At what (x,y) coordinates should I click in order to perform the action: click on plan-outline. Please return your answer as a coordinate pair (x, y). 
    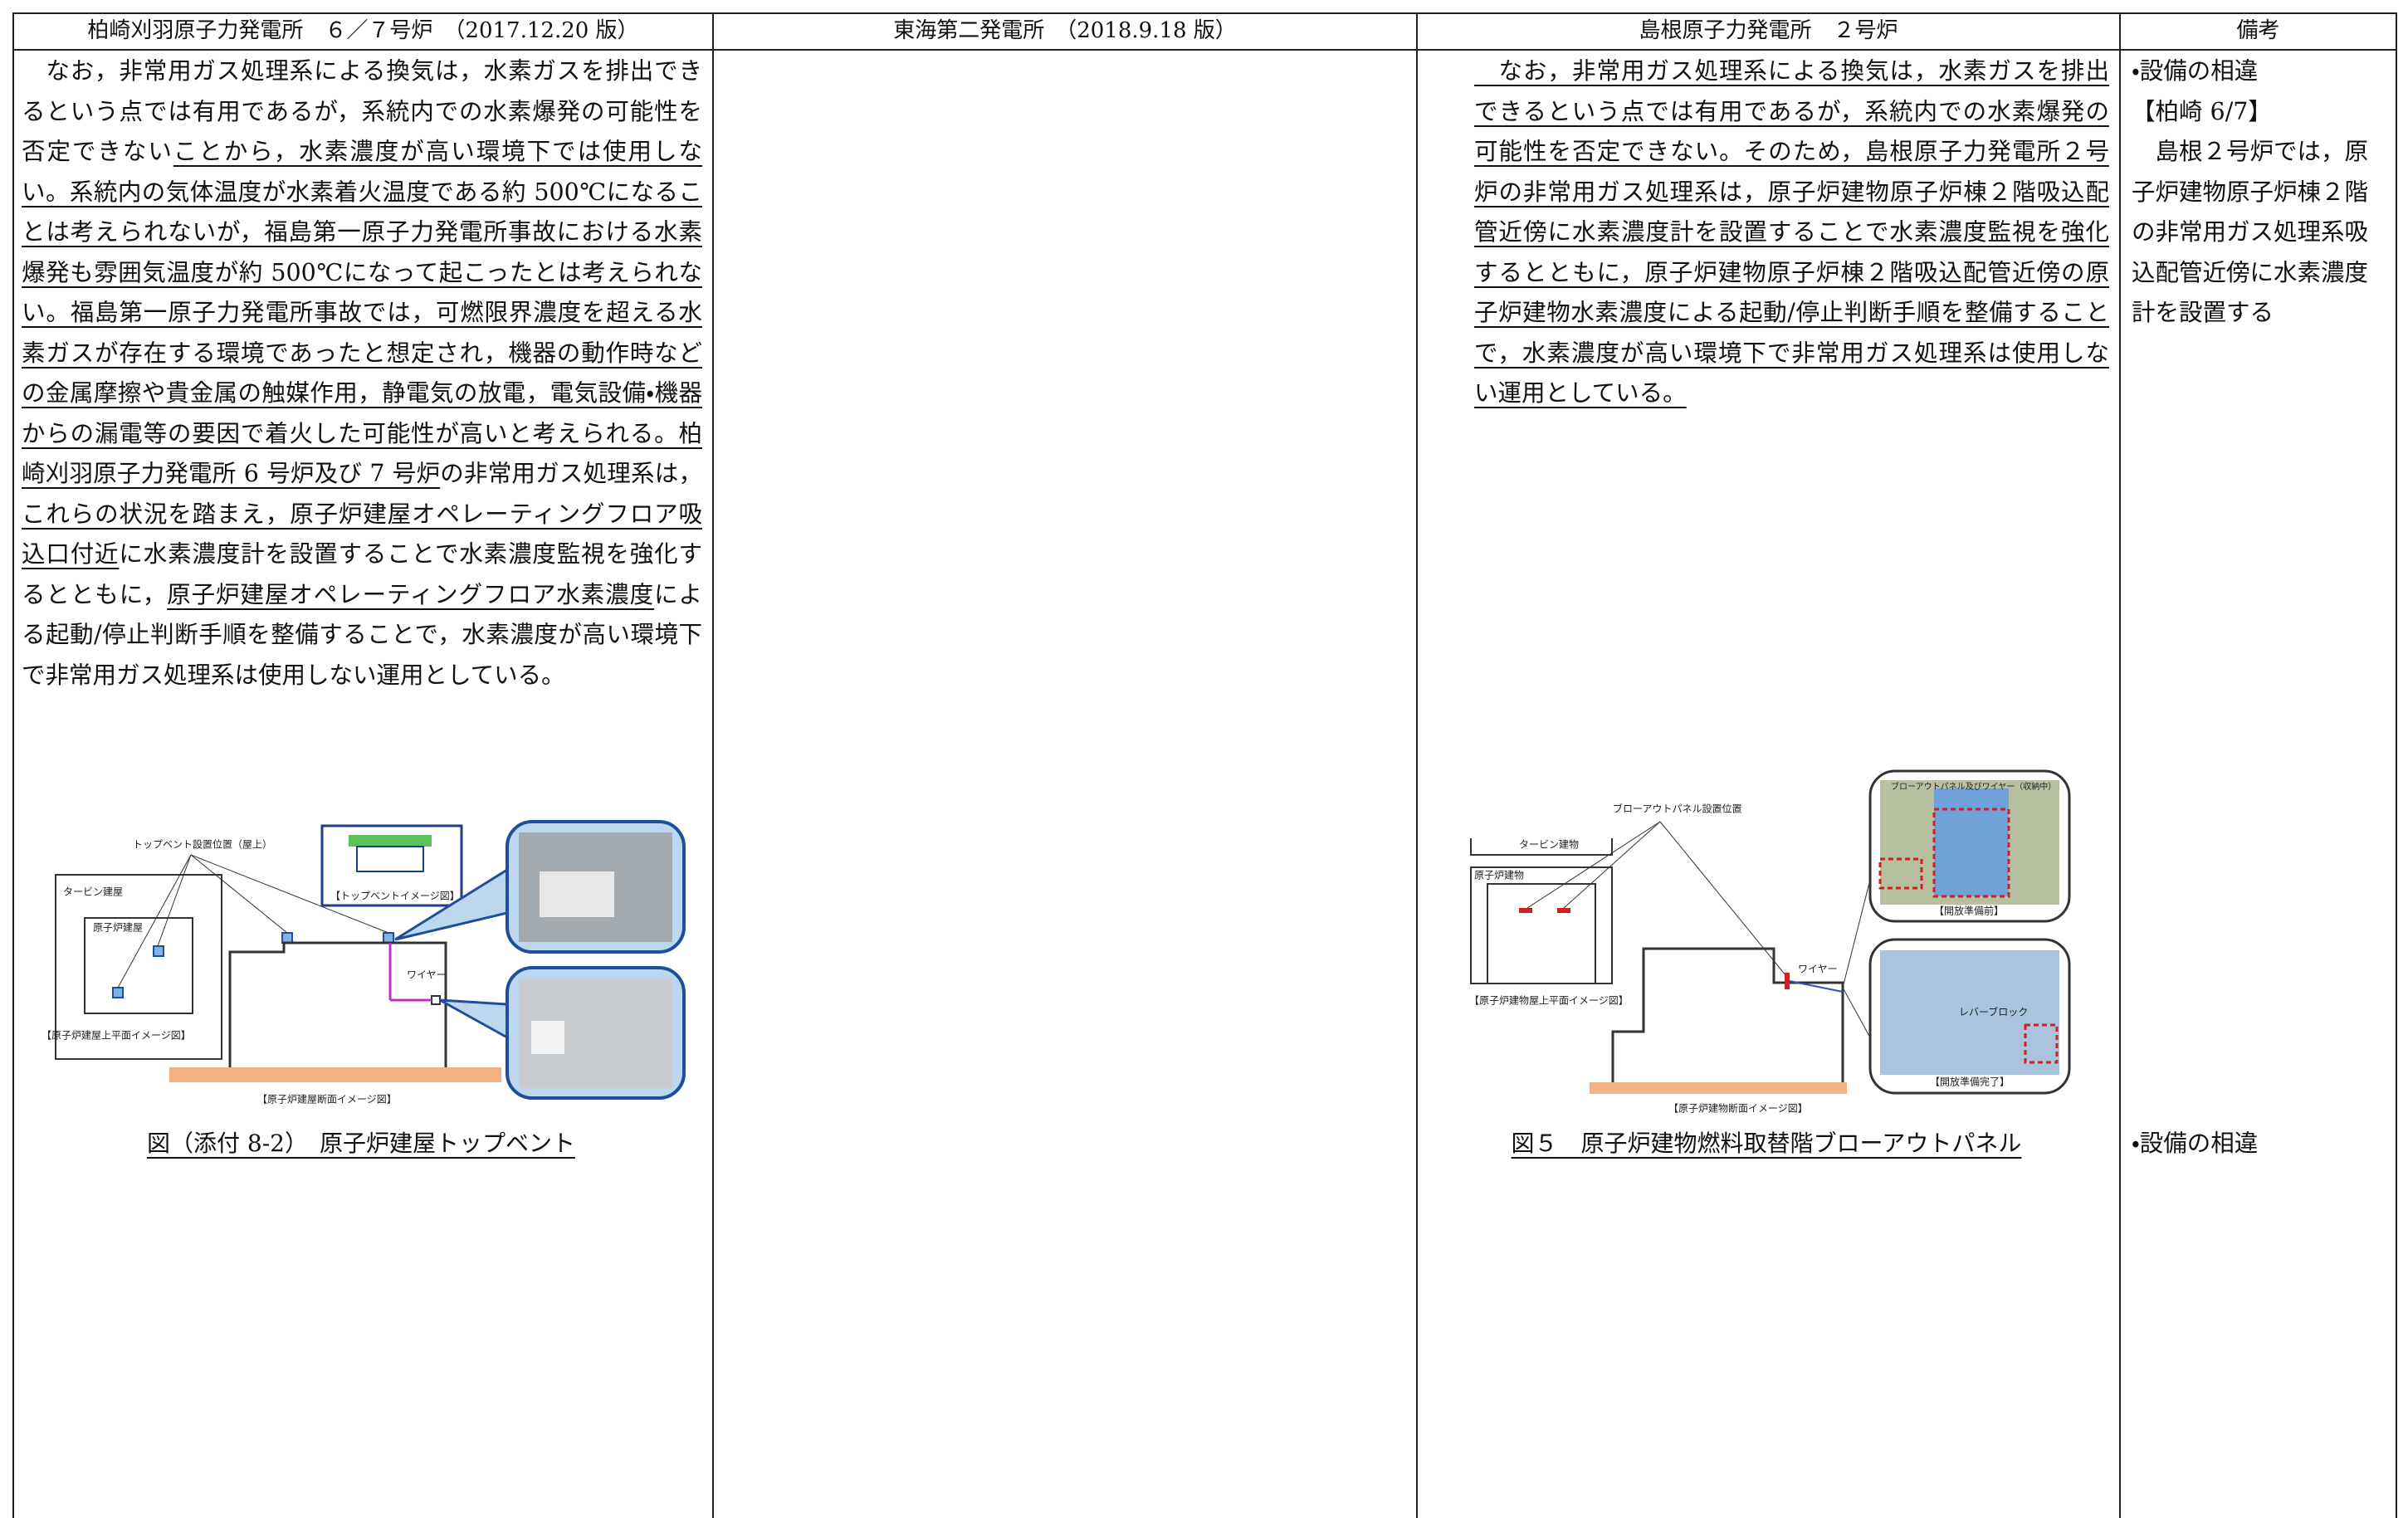
    Looking at the image, I should click on (138, 967).